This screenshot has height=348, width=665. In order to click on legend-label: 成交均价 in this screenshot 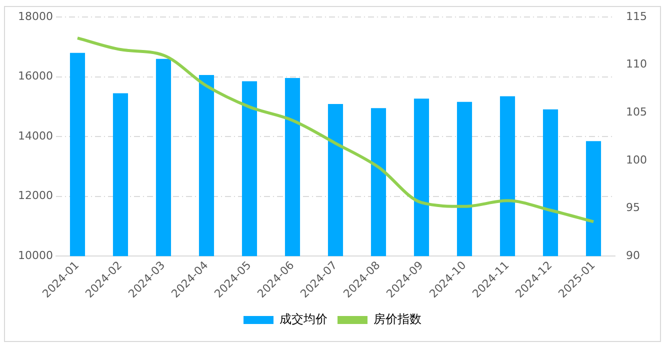, I will do `click(304, 319)`.